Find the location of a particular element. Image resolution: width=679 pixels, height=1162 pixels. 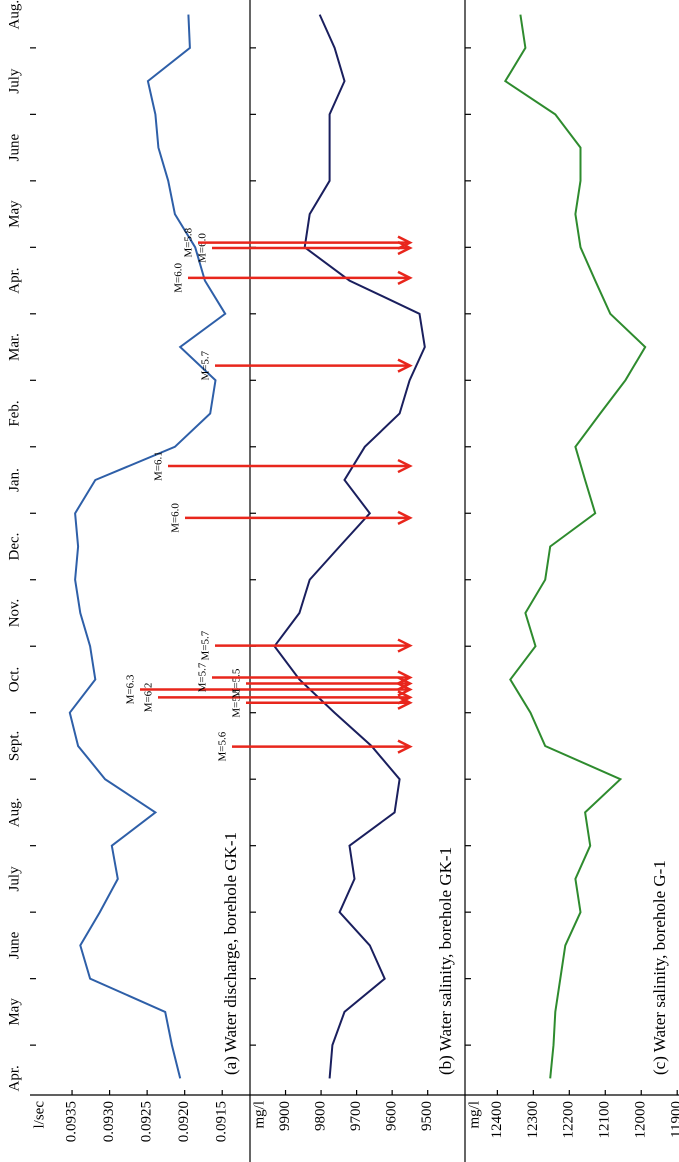

event-label: M=6.3 is located at coordinates (131, 689).